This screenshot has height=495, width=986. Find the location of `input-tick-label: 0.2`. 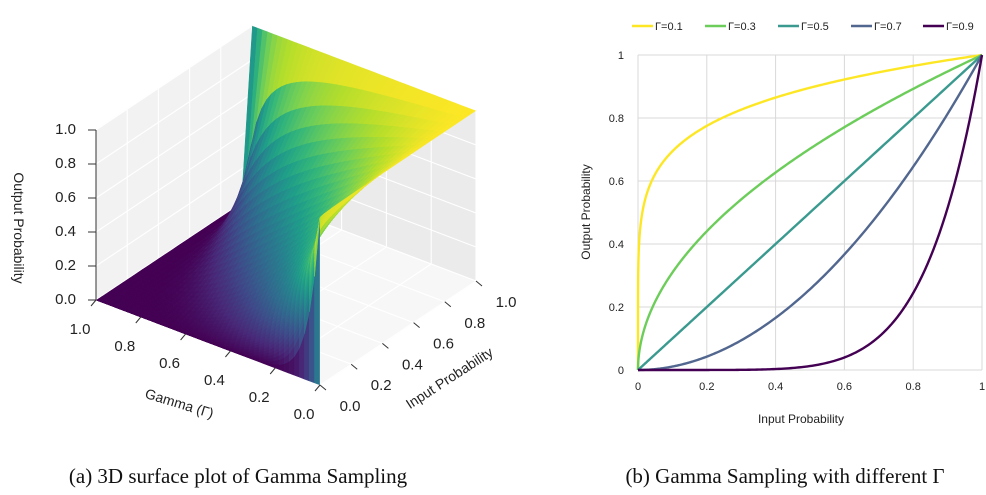

input-tick-label: 0.2 is located at coordinates (381, 385).